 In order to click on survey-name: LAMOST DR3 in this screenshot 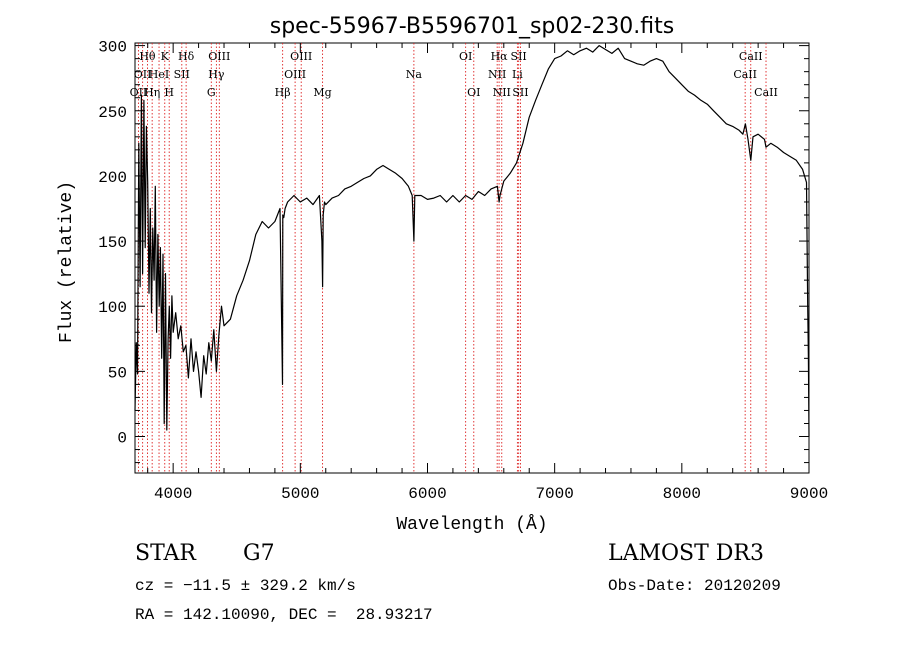, I will do `click(686, 553)`.